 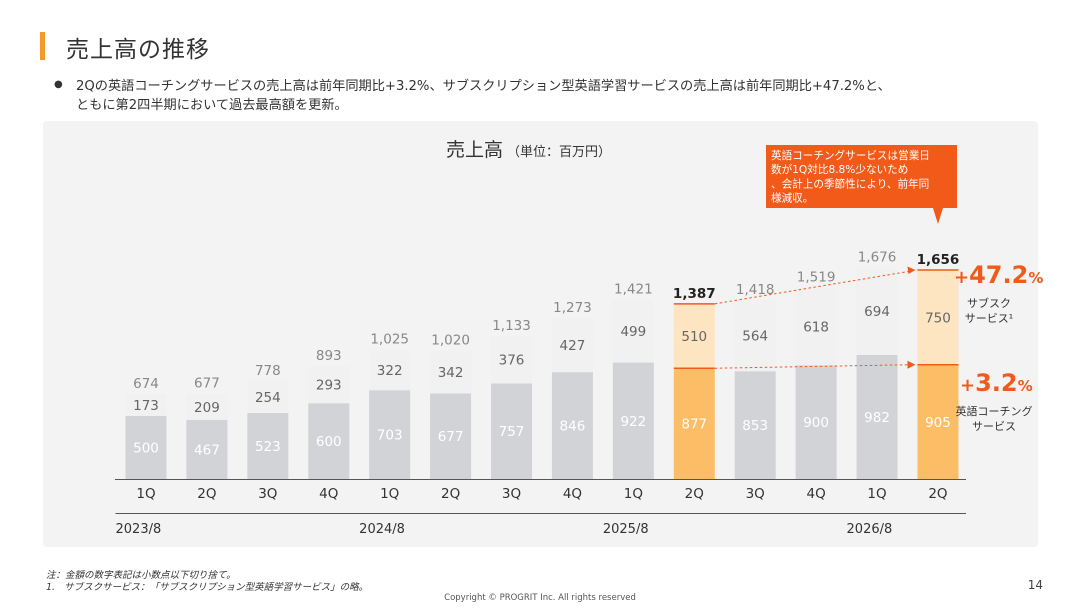 I want to click on chart-title: 売上高 （単位：百万円）, so click(x=528, y=150).